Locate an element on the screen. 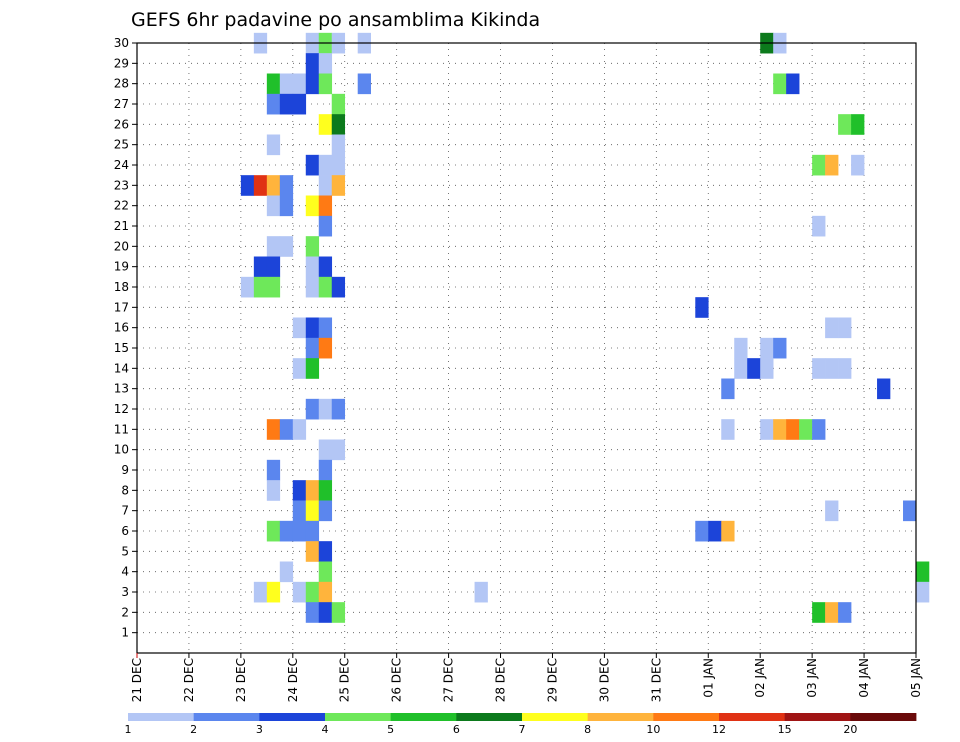 The width and height of the screenshot is (960, 742). colorbar: 1 2 3 4 5 6 7 8 10 12 15 20 is located at coordinates (521, 724).